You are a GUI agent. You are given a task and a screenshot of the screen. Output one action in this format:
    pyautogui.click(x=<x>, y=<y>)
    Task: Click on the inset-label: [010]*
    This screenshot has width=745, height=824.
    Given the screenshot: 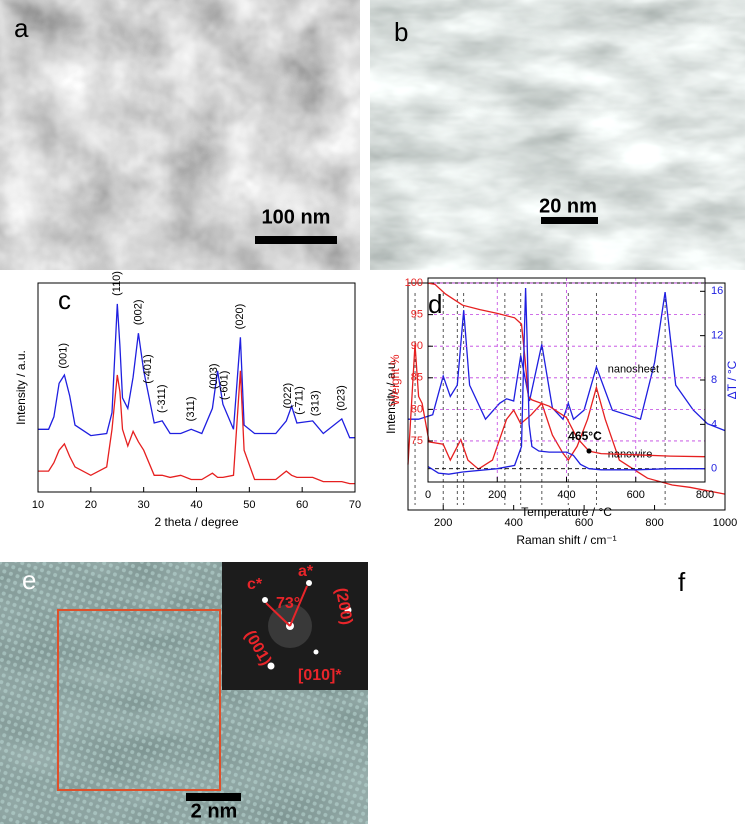 What is the action you would take?
    pyautogui.click(x=320, y=675)
    